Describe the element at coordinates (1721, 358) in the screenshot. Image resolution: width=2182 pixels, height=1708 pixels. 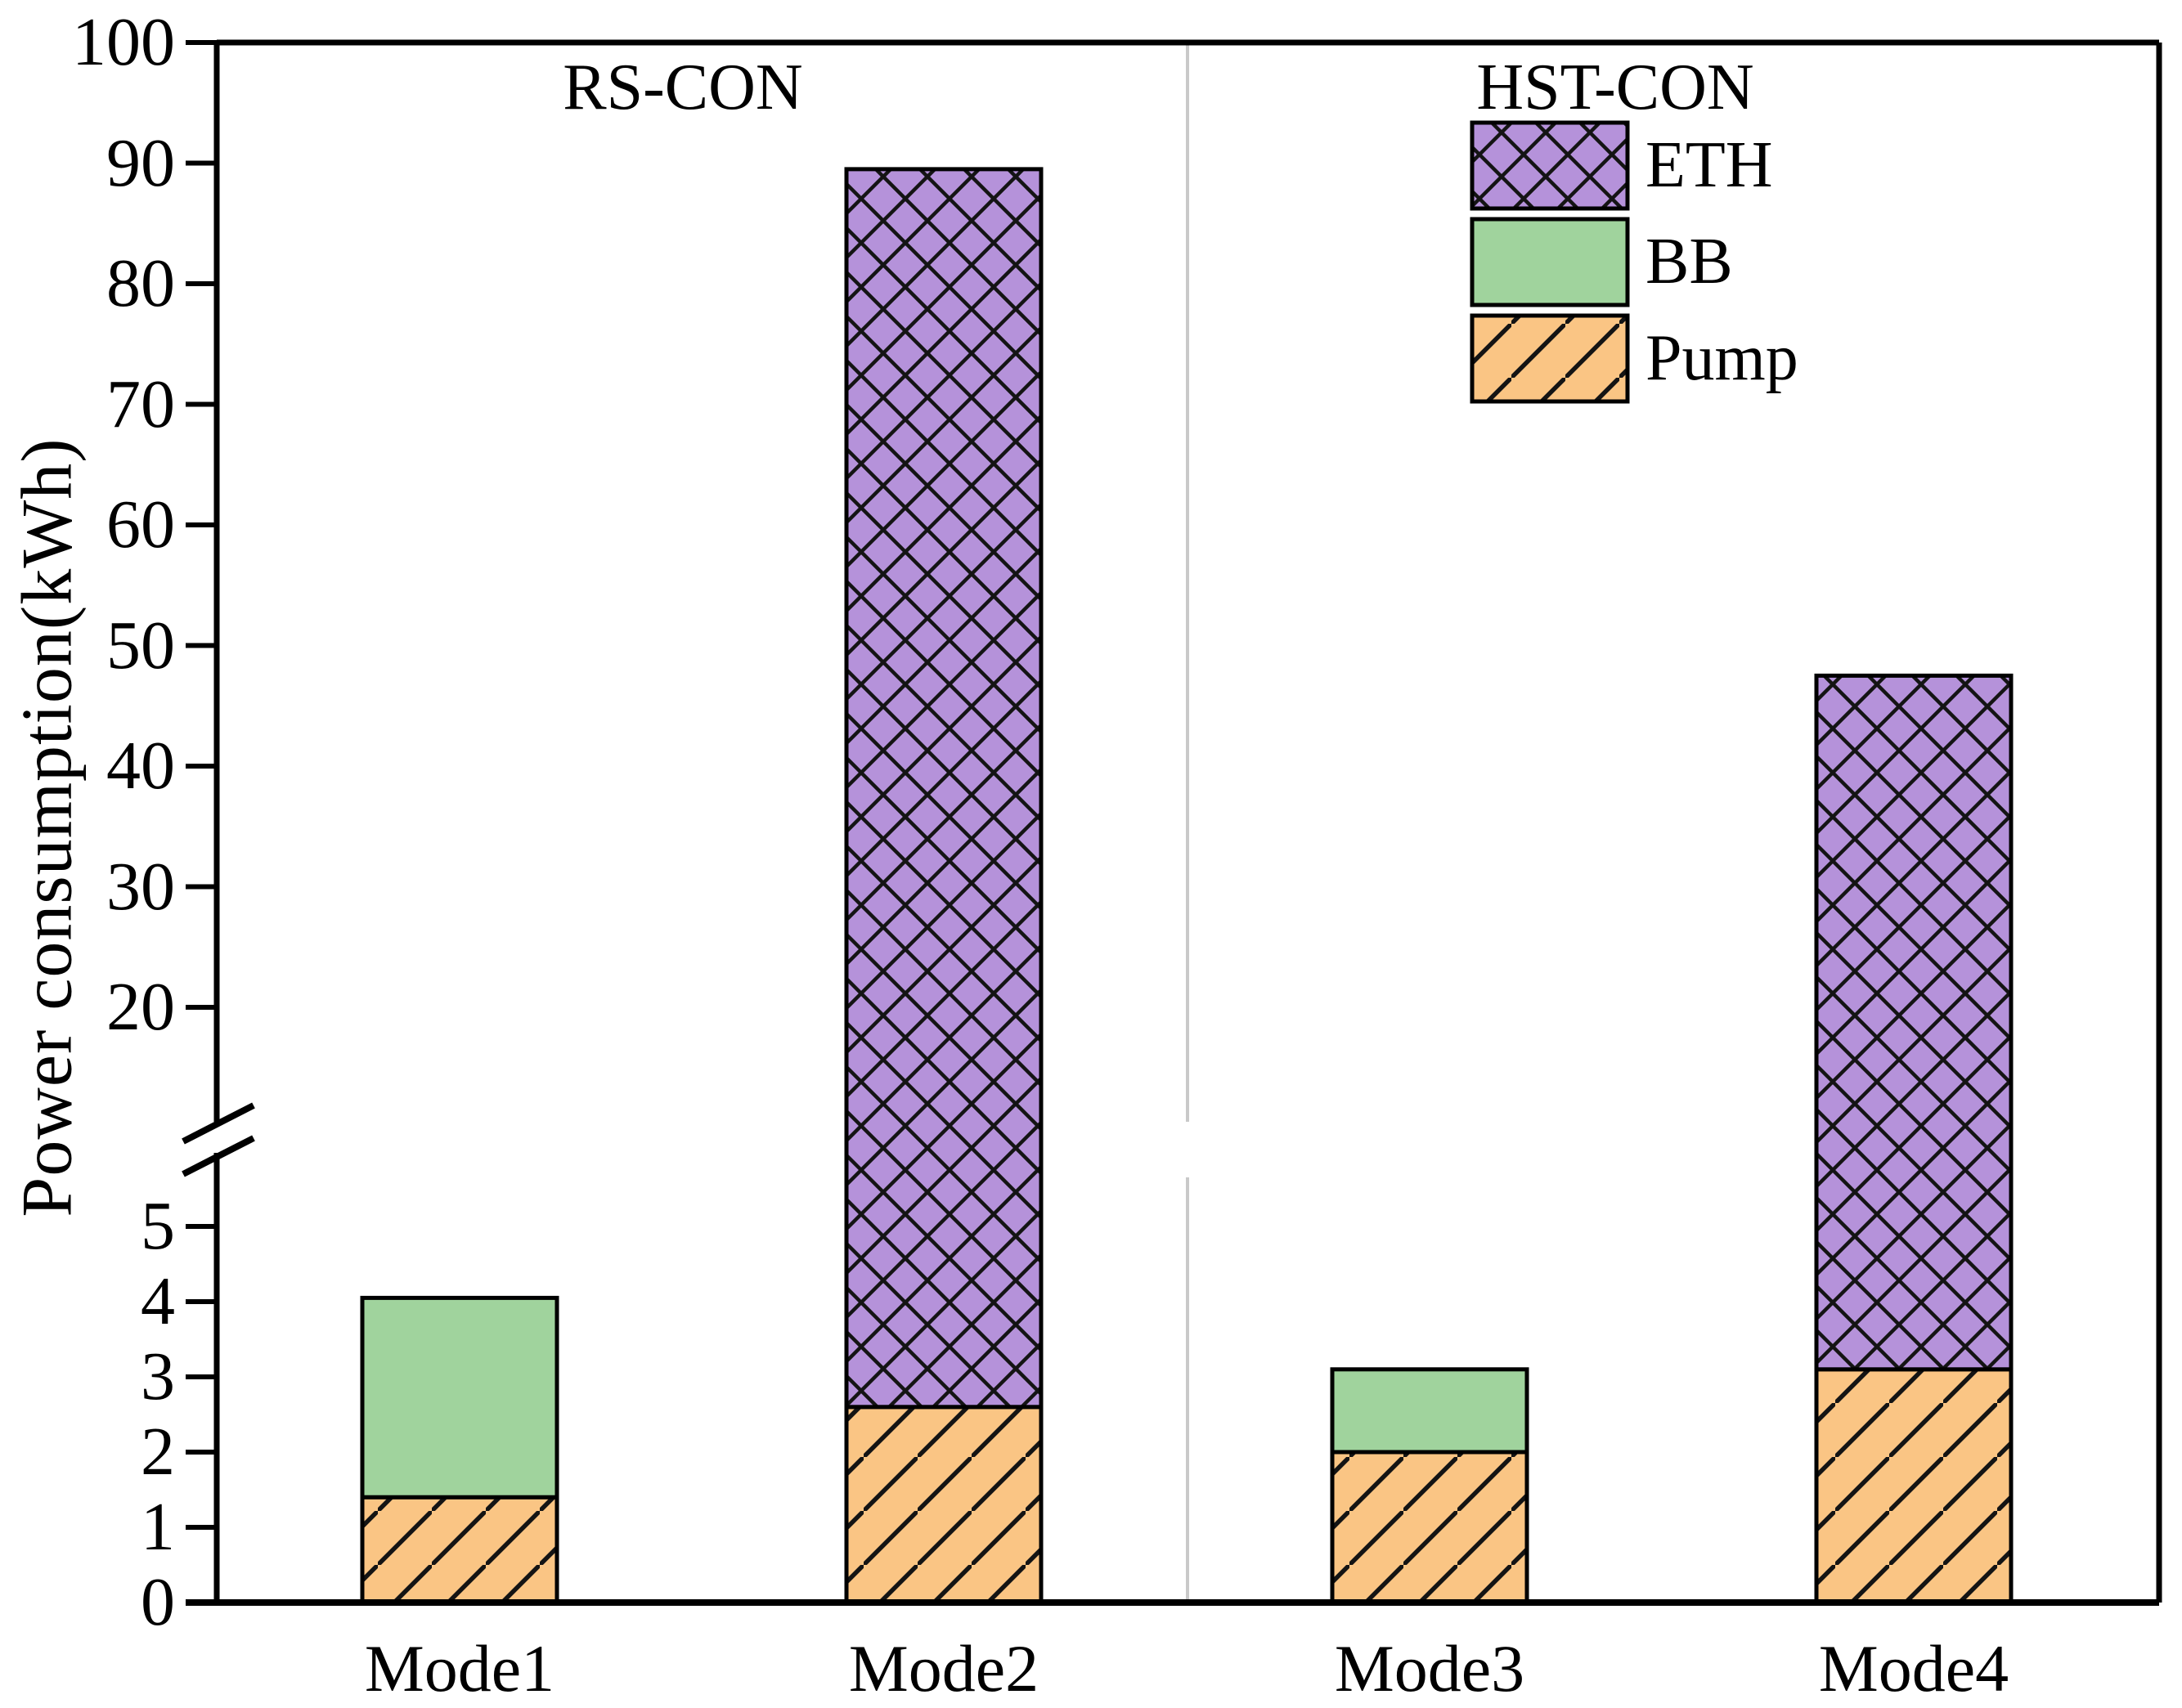
I see `legend-label-pump: Pump` at that location.